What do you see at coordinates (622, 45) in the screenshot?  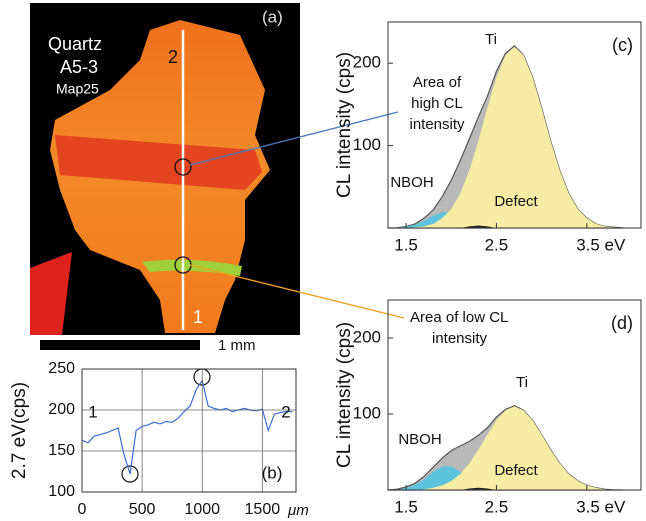 I see `panel-label: (c)` at bounding box center [622, 45].